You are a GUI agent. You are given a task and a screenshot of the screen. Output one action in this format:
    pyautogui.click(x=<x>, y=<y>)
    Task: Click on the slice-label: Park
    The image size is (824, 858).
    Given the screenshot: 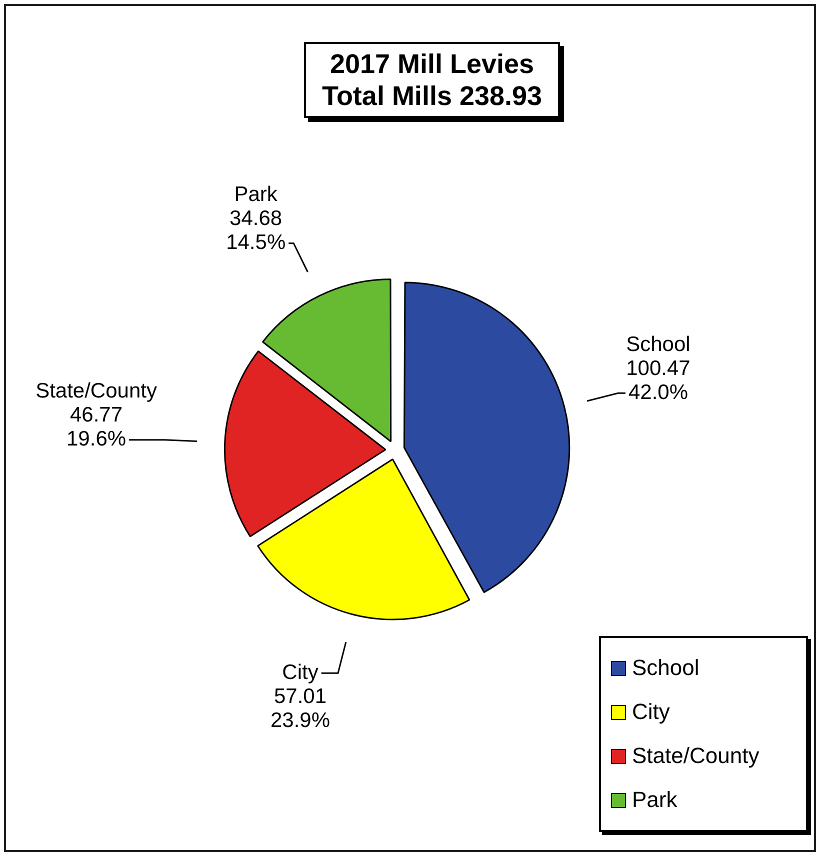 What is the action you would take?
    pyautogui.click(x=256, y=194)
    